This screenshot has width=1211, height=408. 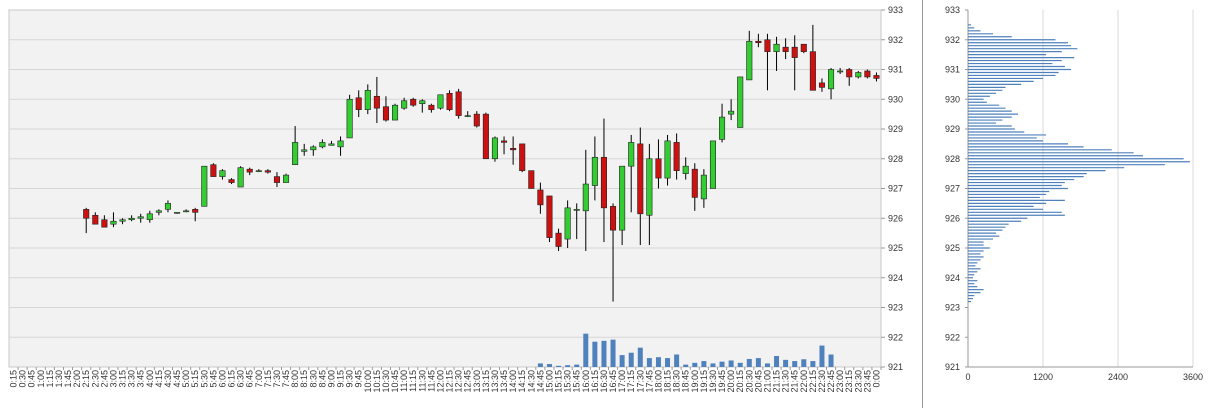 I want to click on y-tick-label: 932, so click(x=952, y=40).